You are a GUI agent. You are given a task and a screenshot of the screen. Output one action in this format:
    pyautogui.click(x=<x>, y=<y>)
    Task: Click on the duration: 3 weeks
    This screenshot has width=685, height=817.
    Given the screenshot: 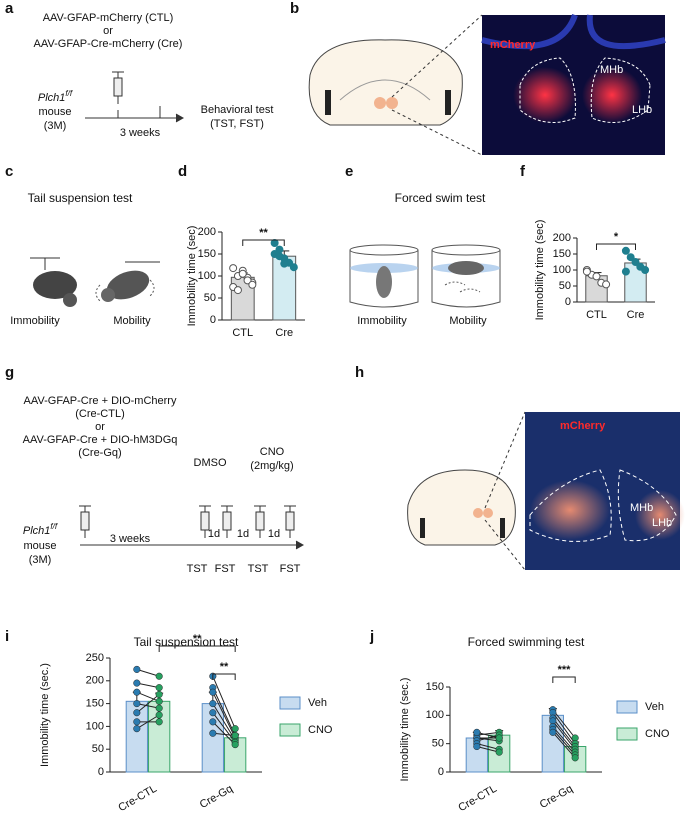 What is the action you would take?
    pyautogui.click(x=130, y=539)
    